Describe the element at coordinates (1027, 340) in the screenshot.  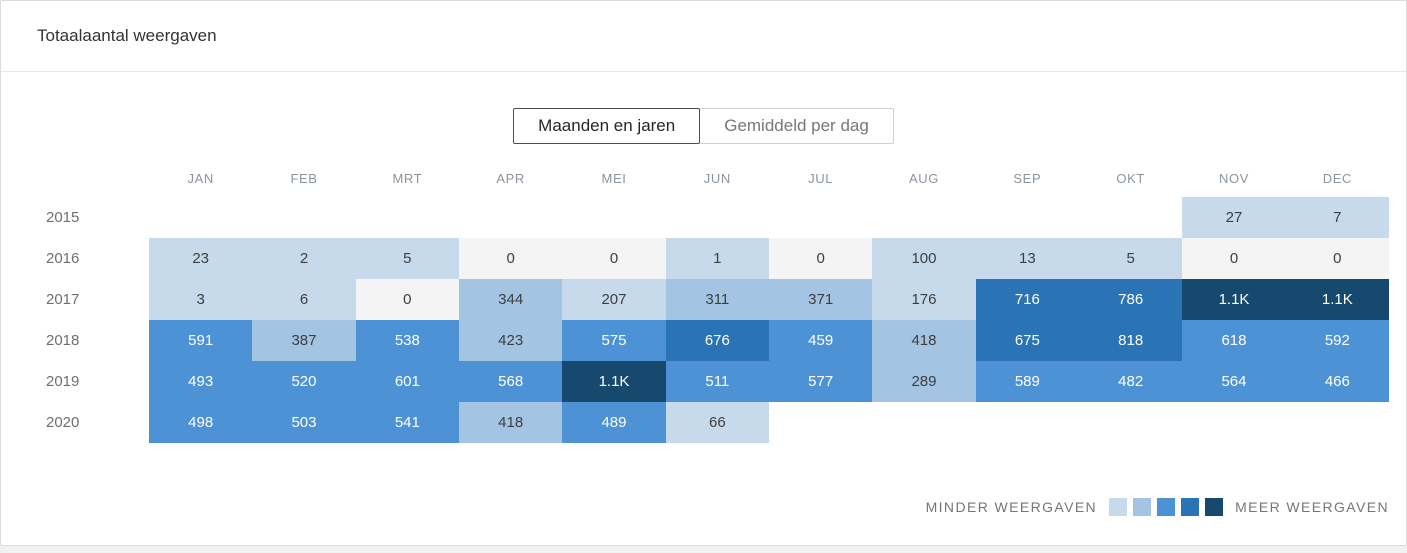
I see `heatmap-cell: 675` at that location.